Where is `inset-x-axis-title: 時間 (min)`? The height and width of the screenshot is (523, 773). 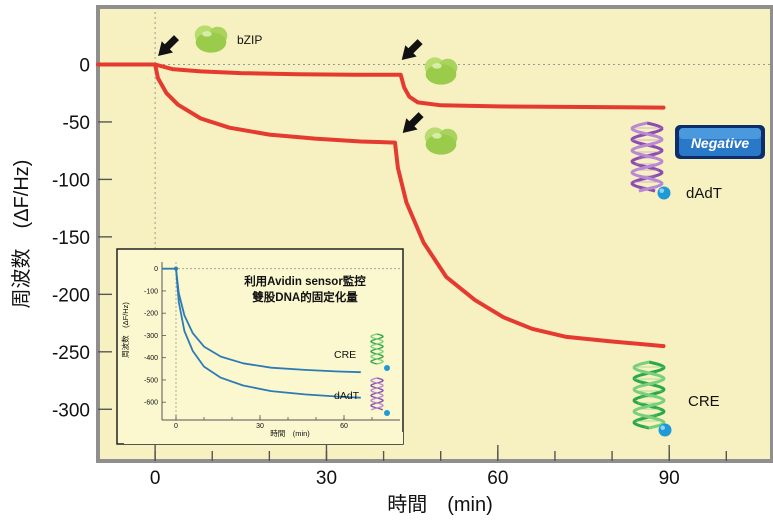 inset-x-axis-title: 時間 (min) is located at coordinates (290, 433).